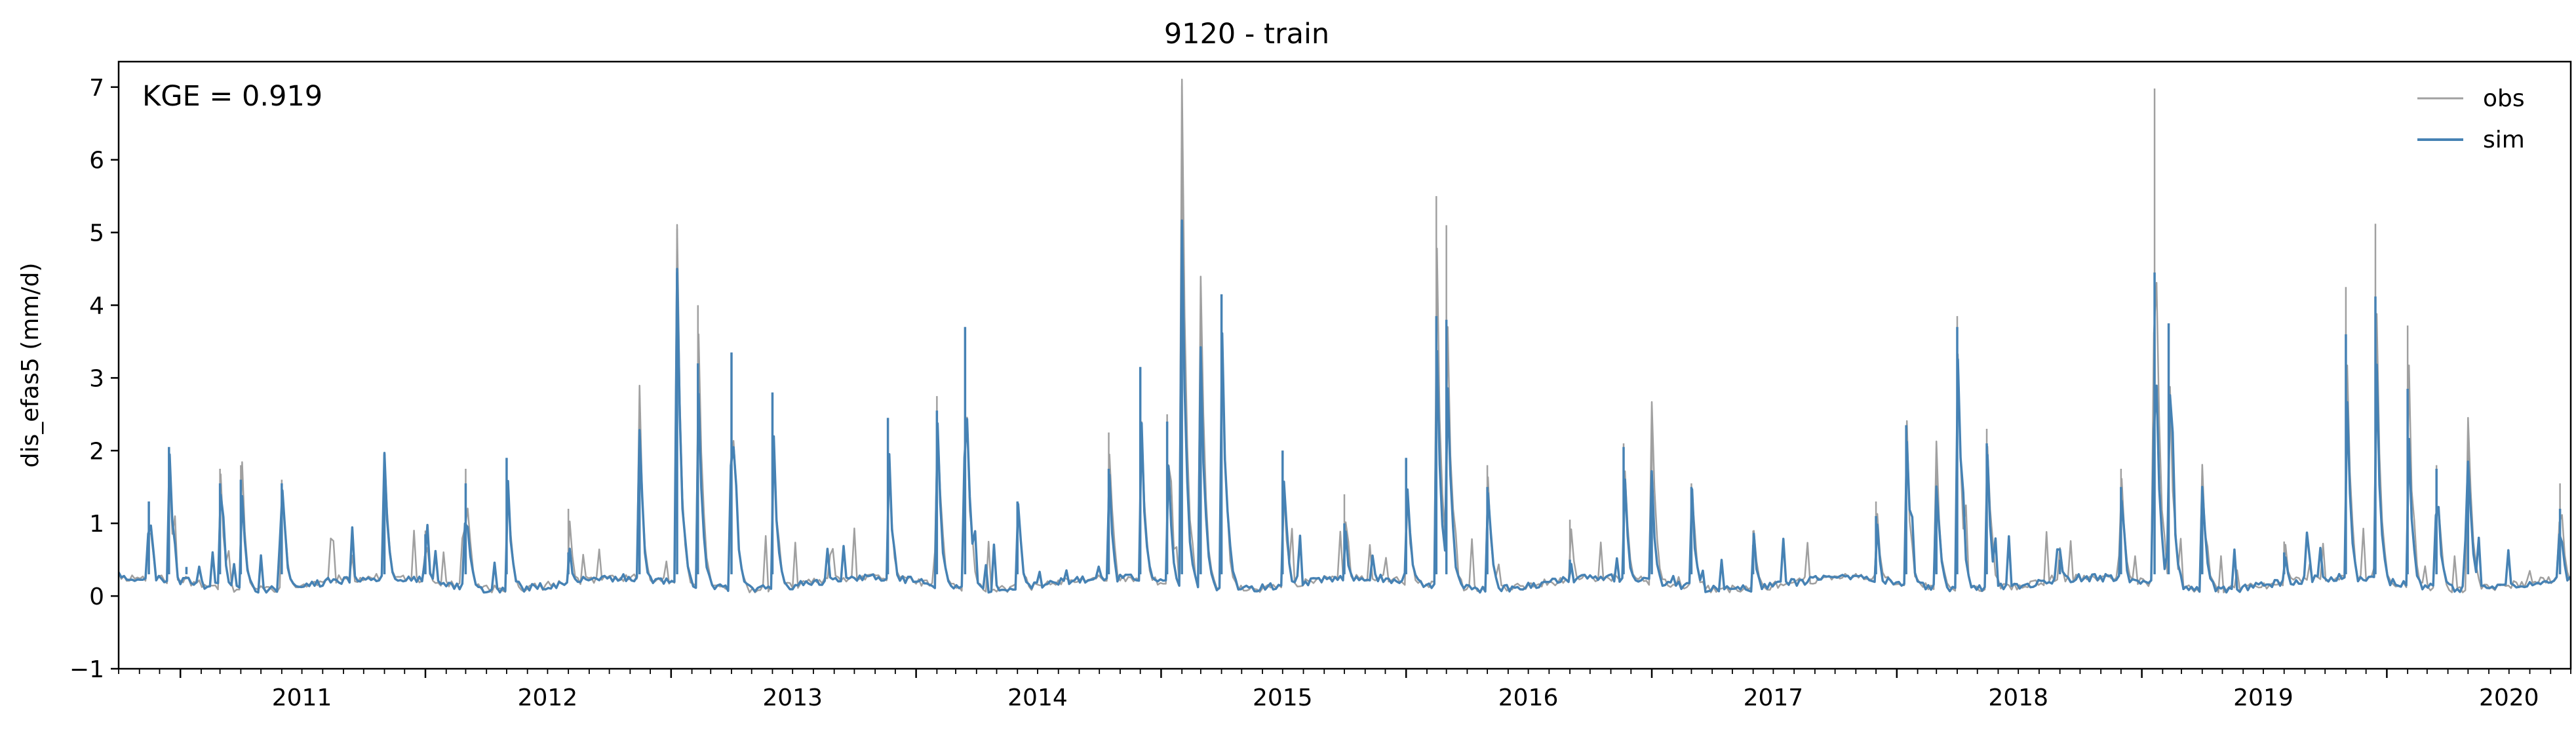 This screenshot has height=733, width=2576. I want to click on legend-sim-label: sim, so click(2504, 140).